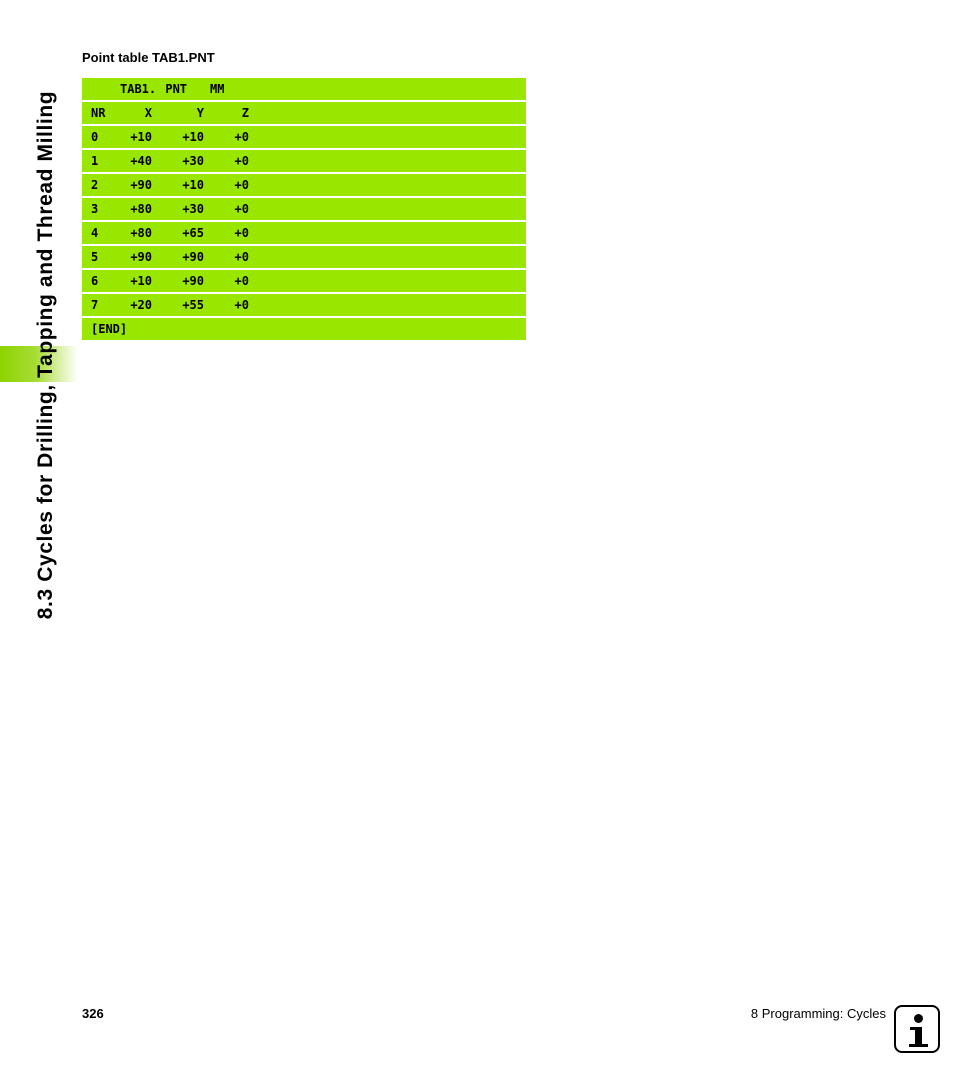 Image resolution: width=954 pixels, height=1091 pixels. I want to click on page-number: 326, so click(93, 1013).